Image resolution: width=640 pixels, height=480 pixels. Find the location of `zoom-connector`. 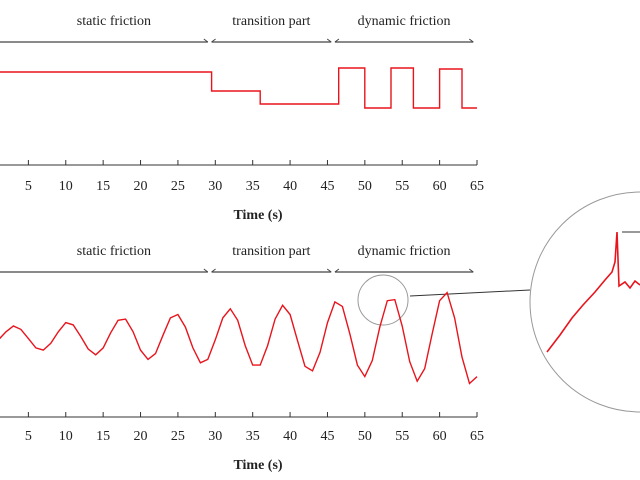

zoom-connector is located at coordinates (470, 293).